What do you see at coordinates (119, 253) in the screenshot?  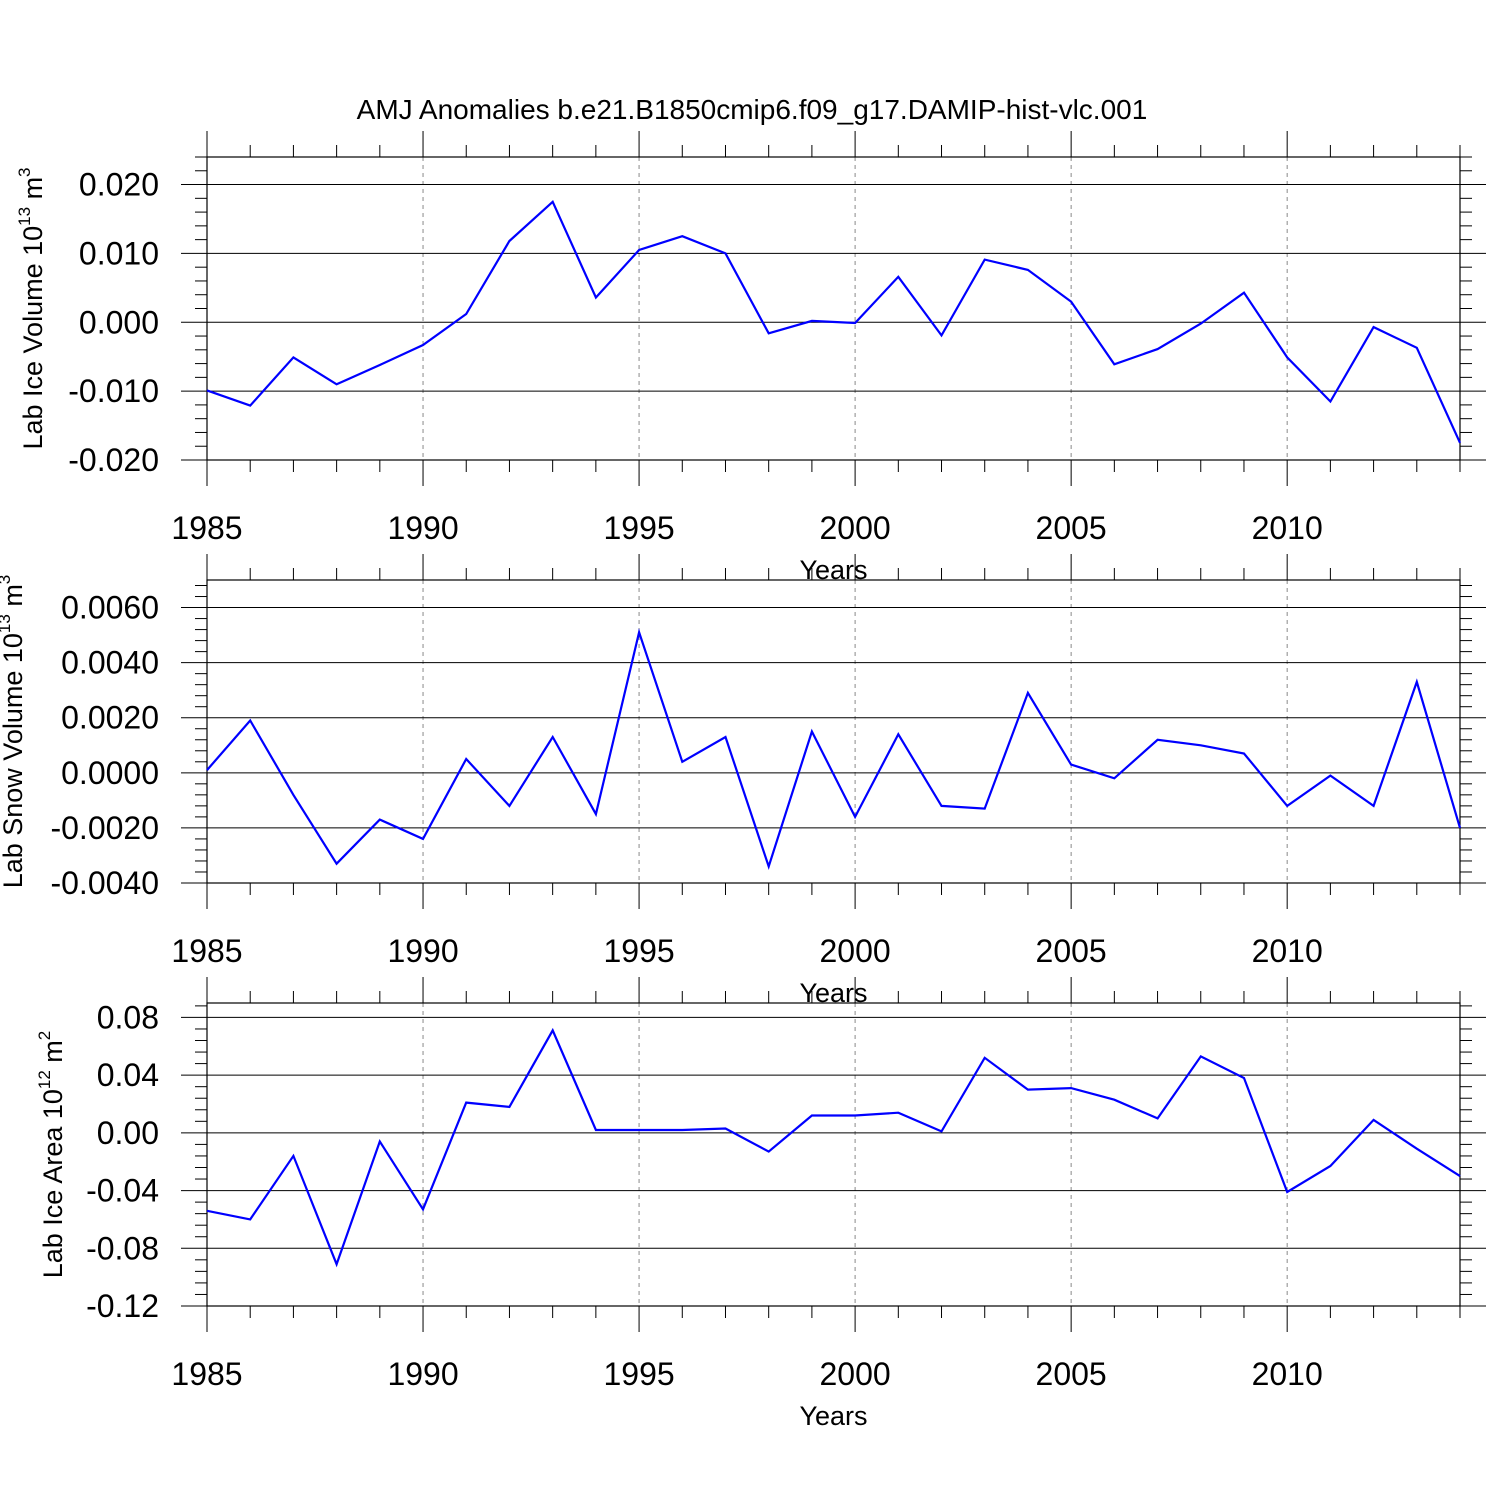 I see `y-tick-label: 0.010` at bounding box center [119, 253].